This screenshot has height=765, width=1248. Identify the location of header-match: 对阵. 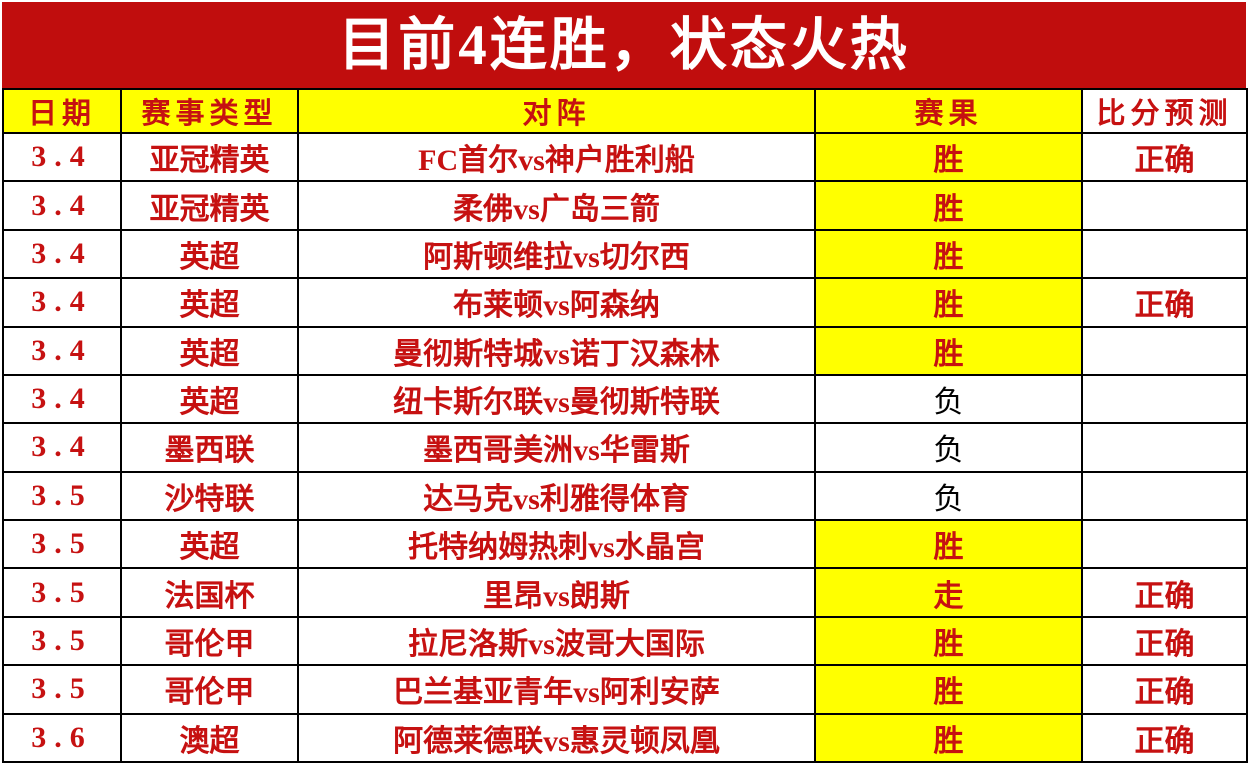
(556, 111).